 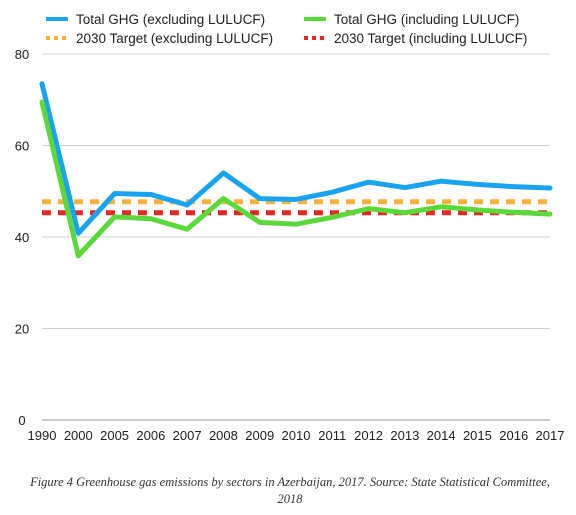 What do you see at coordinates (426, 19) in the screenshot?
I see `legend-label-total-ghg-including-lulucf: Total GHG (including LULUCF)` at bounding box center [426, 19].